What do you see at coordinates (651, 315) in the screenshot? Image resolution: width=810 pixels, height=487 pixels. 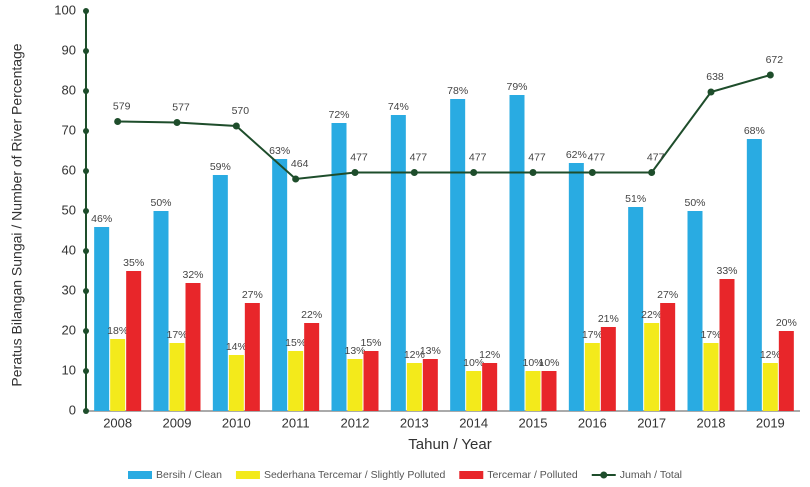 I see `bar-value-label: 22%` at bounding box center [651, 315].